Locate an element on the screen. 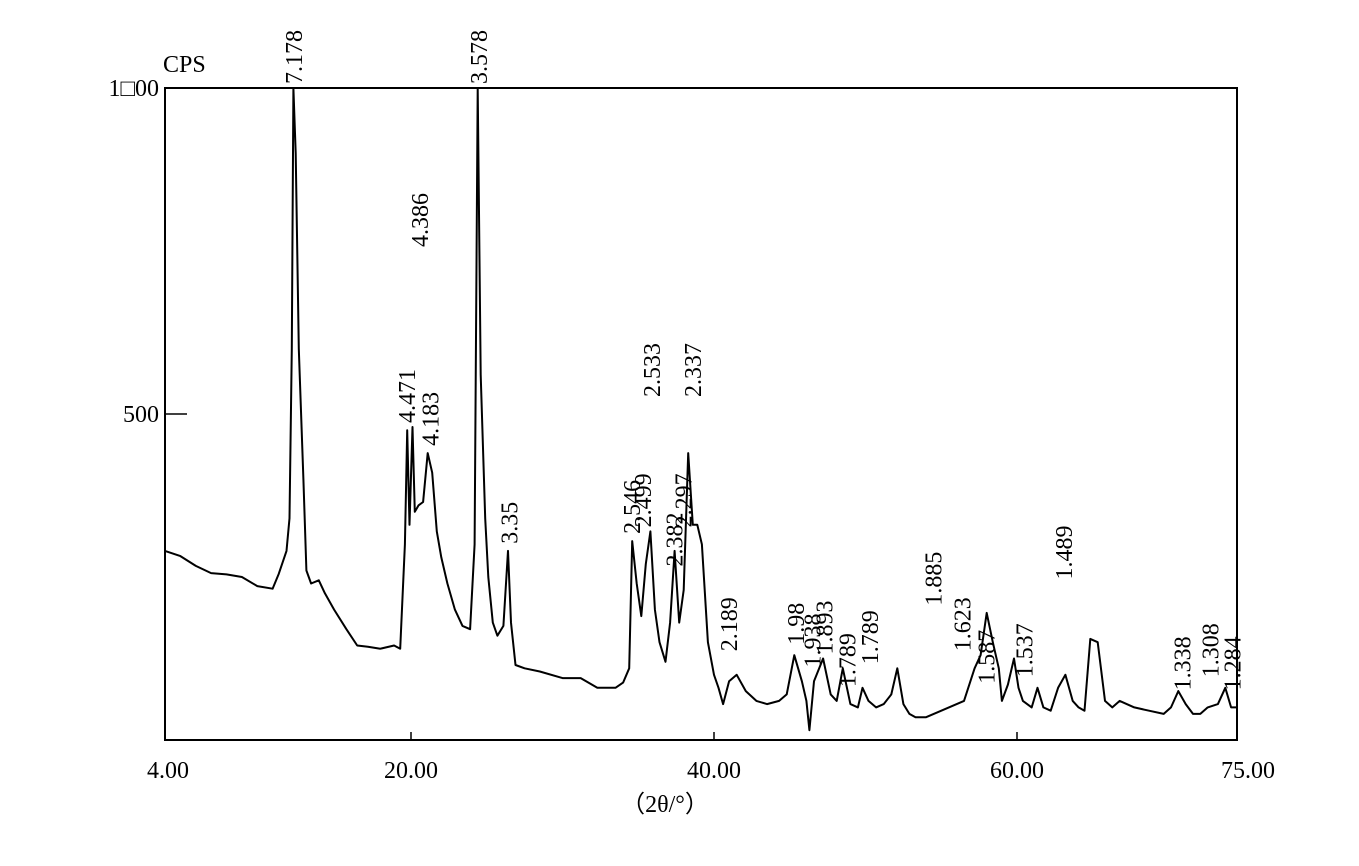 The height and width of the screenshot is (866, 1359). peak-label: 2.189 is located at coordinates (730, 624).